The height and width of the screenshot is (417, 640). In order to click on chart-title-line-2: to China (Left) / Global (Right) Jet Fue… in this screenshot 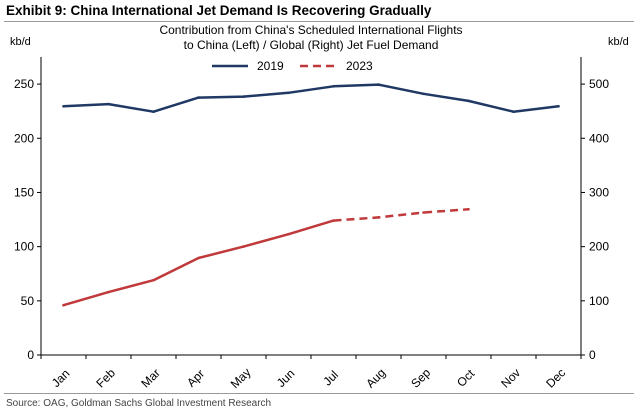, I will do `click(311, 45)`.